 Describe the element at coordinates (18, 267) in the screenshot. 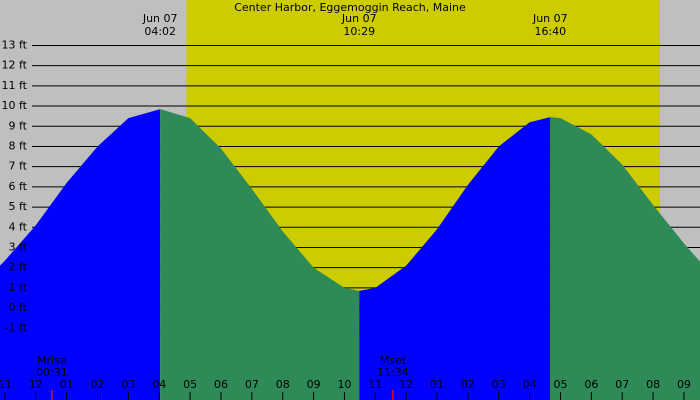

I see `y-tick-label: 2 ft` at that location.